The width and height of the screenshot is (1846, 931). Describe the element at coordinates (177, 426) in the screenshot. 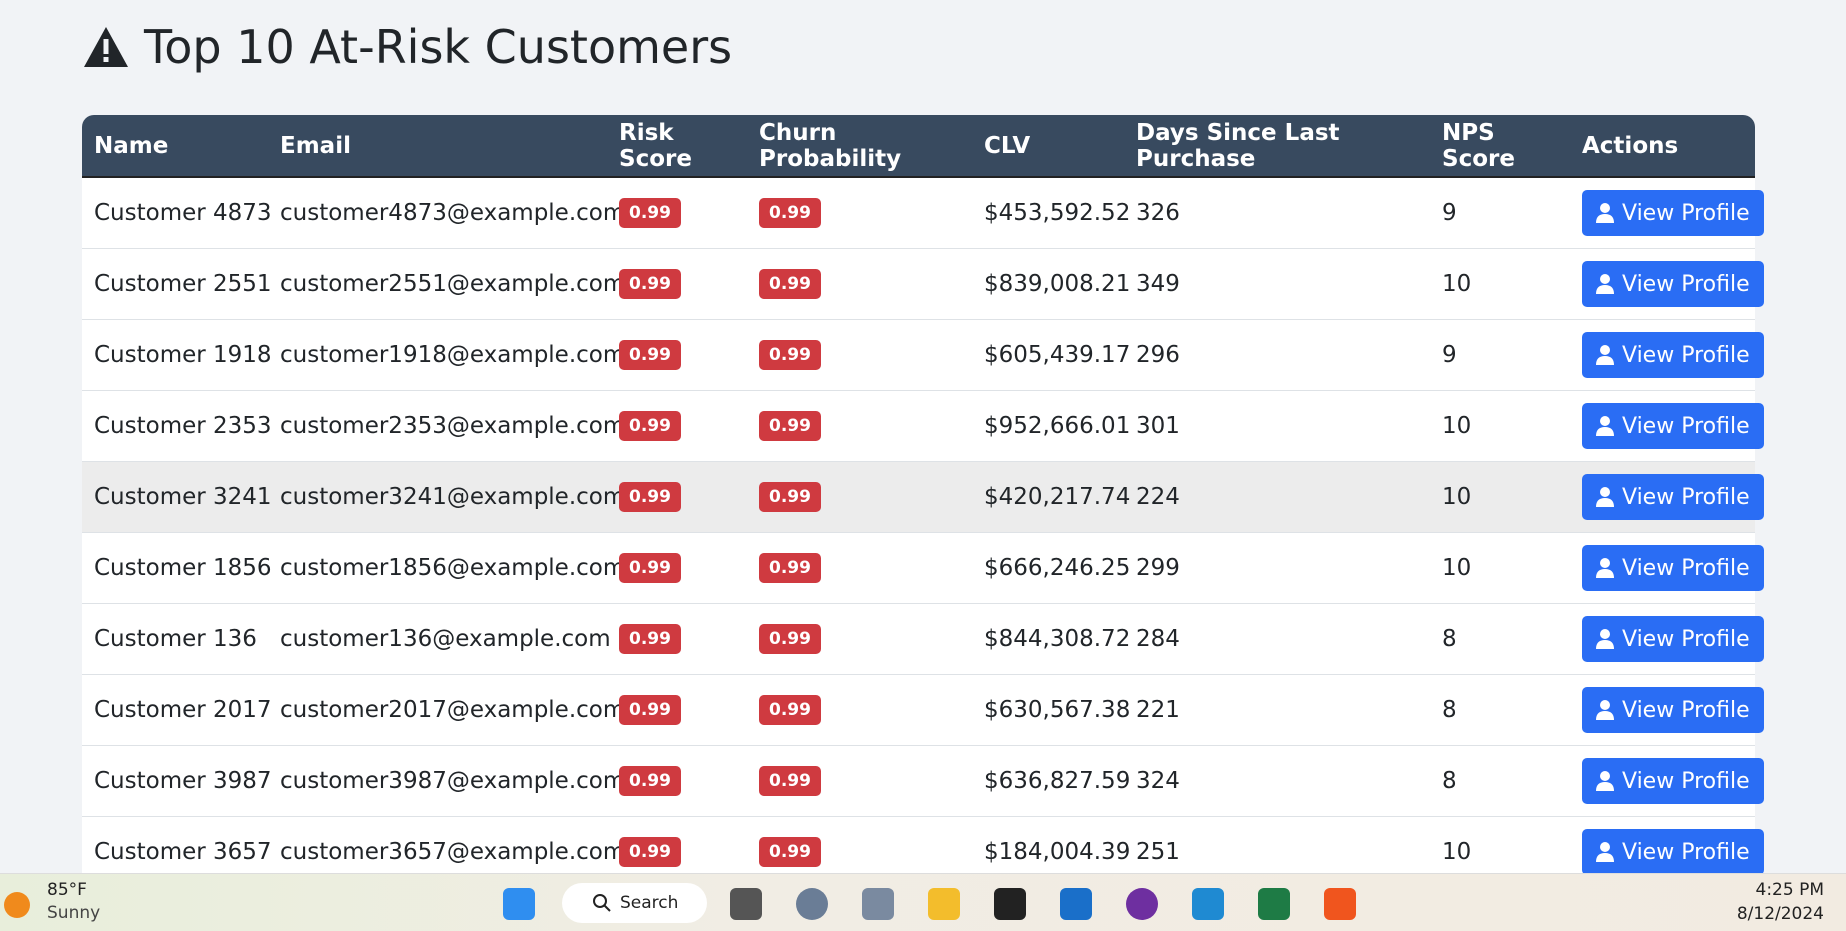

I see `table-cell: Customer 2353` at that location.